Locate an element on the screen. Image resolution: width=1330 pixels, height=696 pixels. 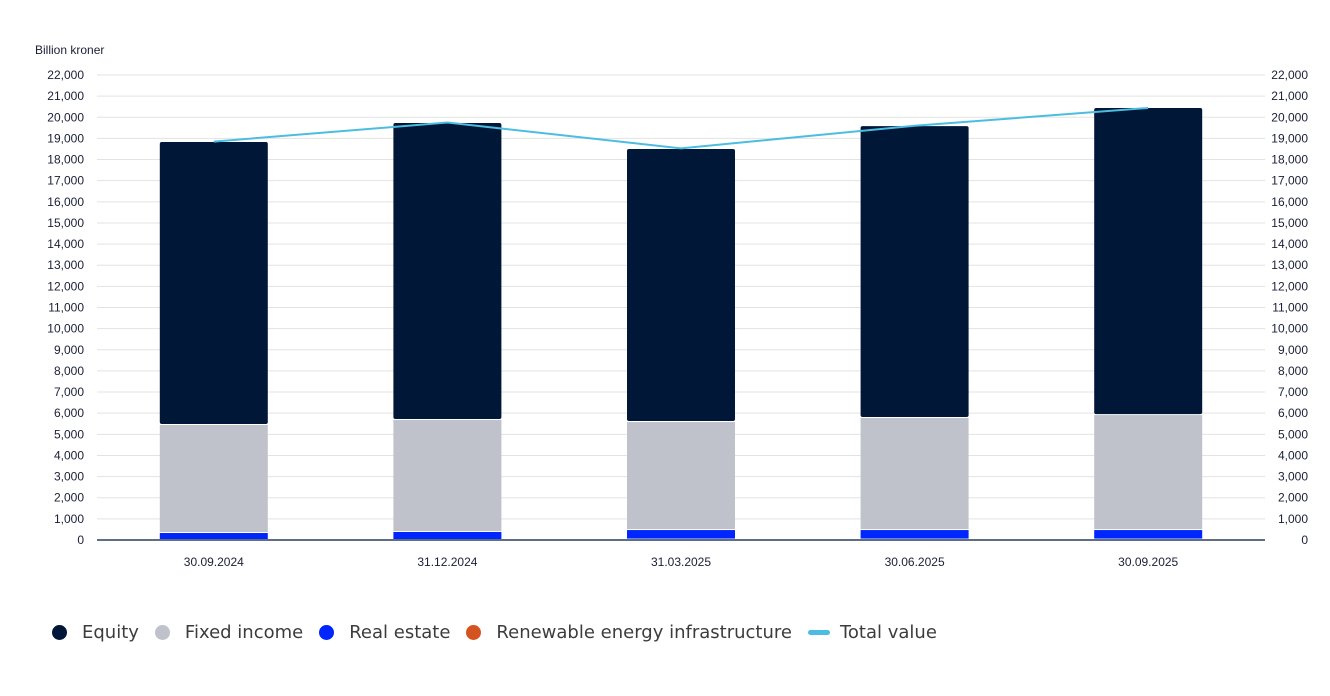
y-tick-label-right: 17,000 is located at coordinates (1289, 181).